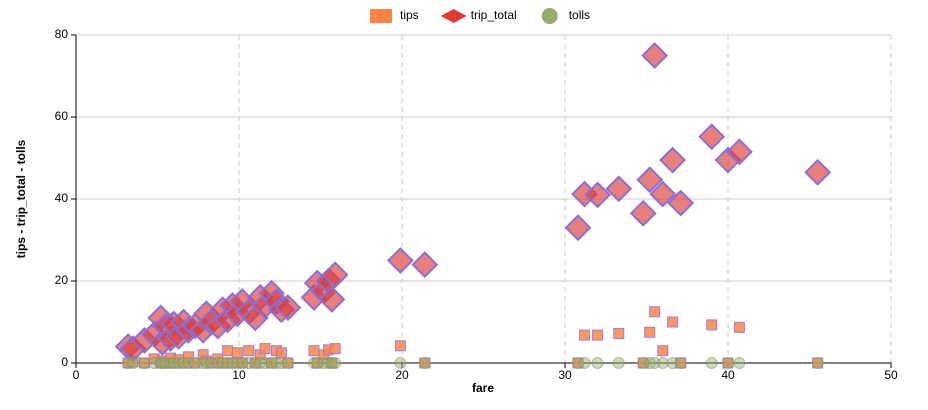  What do you see at coordinates (62, 280) in the screenshot?
I see `y-tick-label: 20` at bounding box center [62, 280].